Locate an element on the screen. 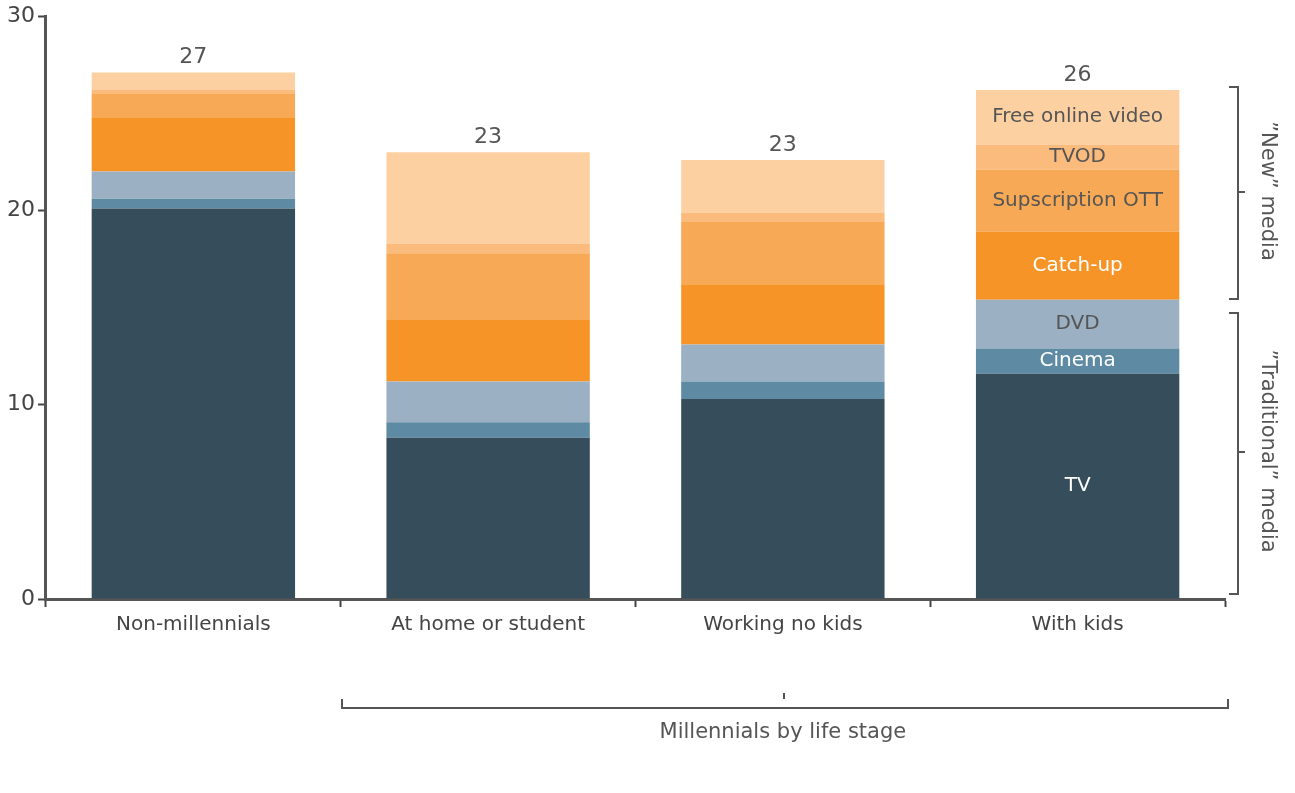 The width and height of the screenshot is (1295, 793). series-label: TV is located at coordinates (1077, 484).